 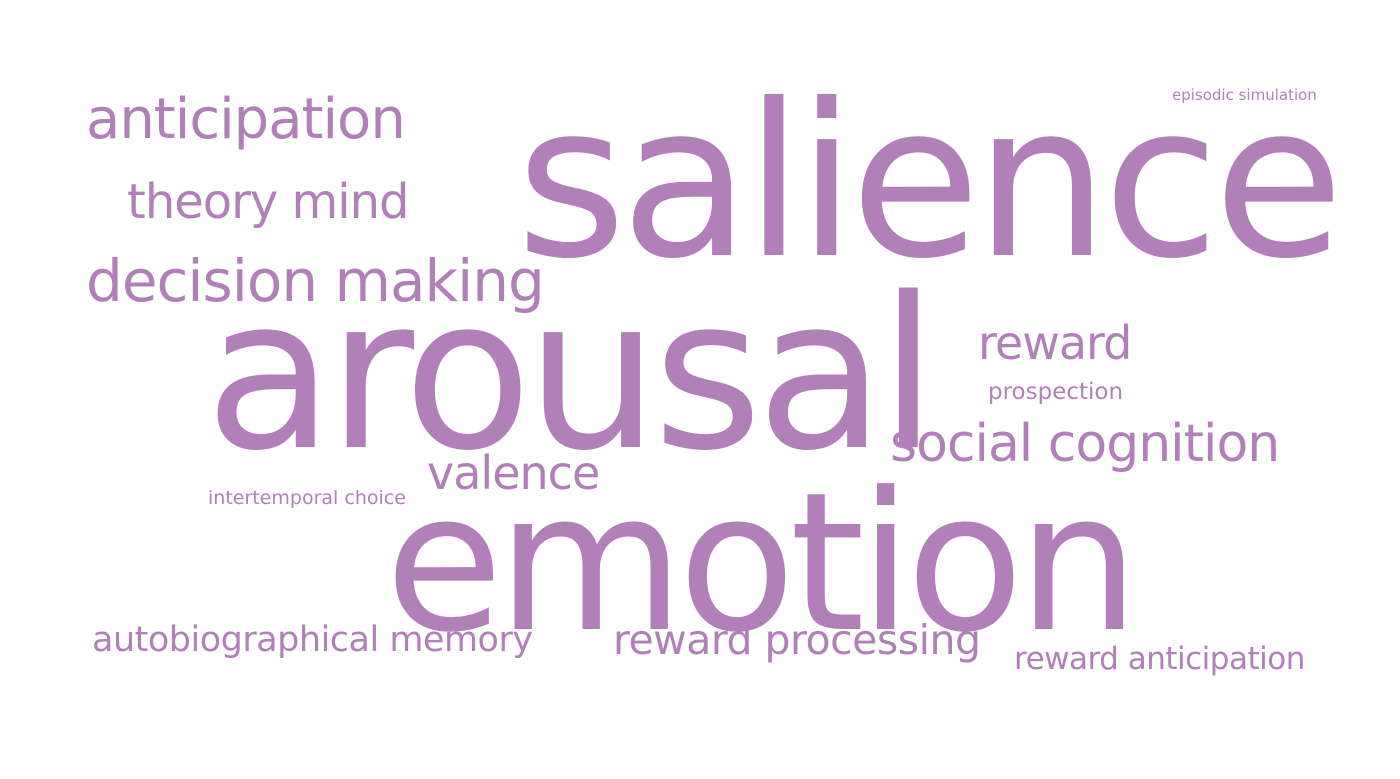 What do you see at coordinates (268, 202) in the screenshot?
I see `word-theory-mind: theory mind` at bounding box center [268, 202].